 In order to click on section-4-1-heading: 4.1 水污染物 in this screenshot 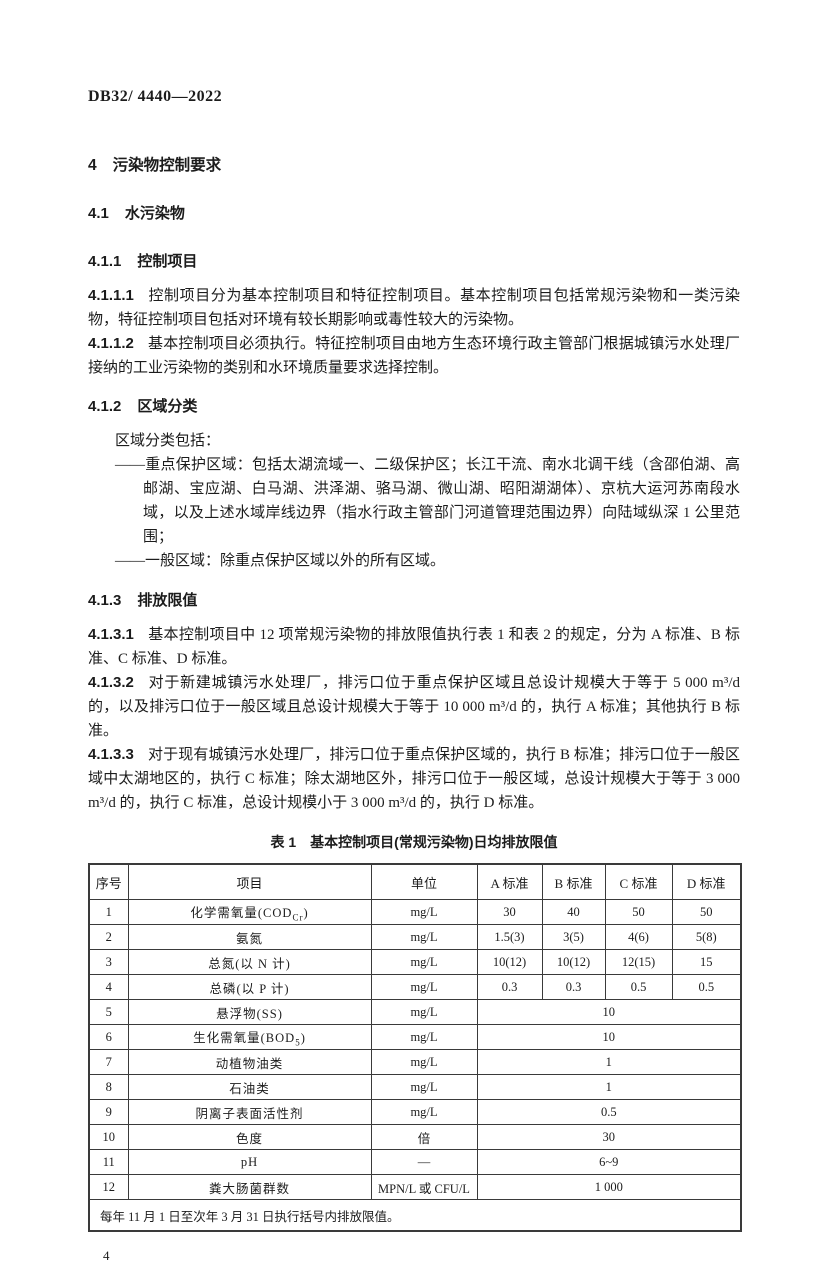, I will do `click(414, 212)`.